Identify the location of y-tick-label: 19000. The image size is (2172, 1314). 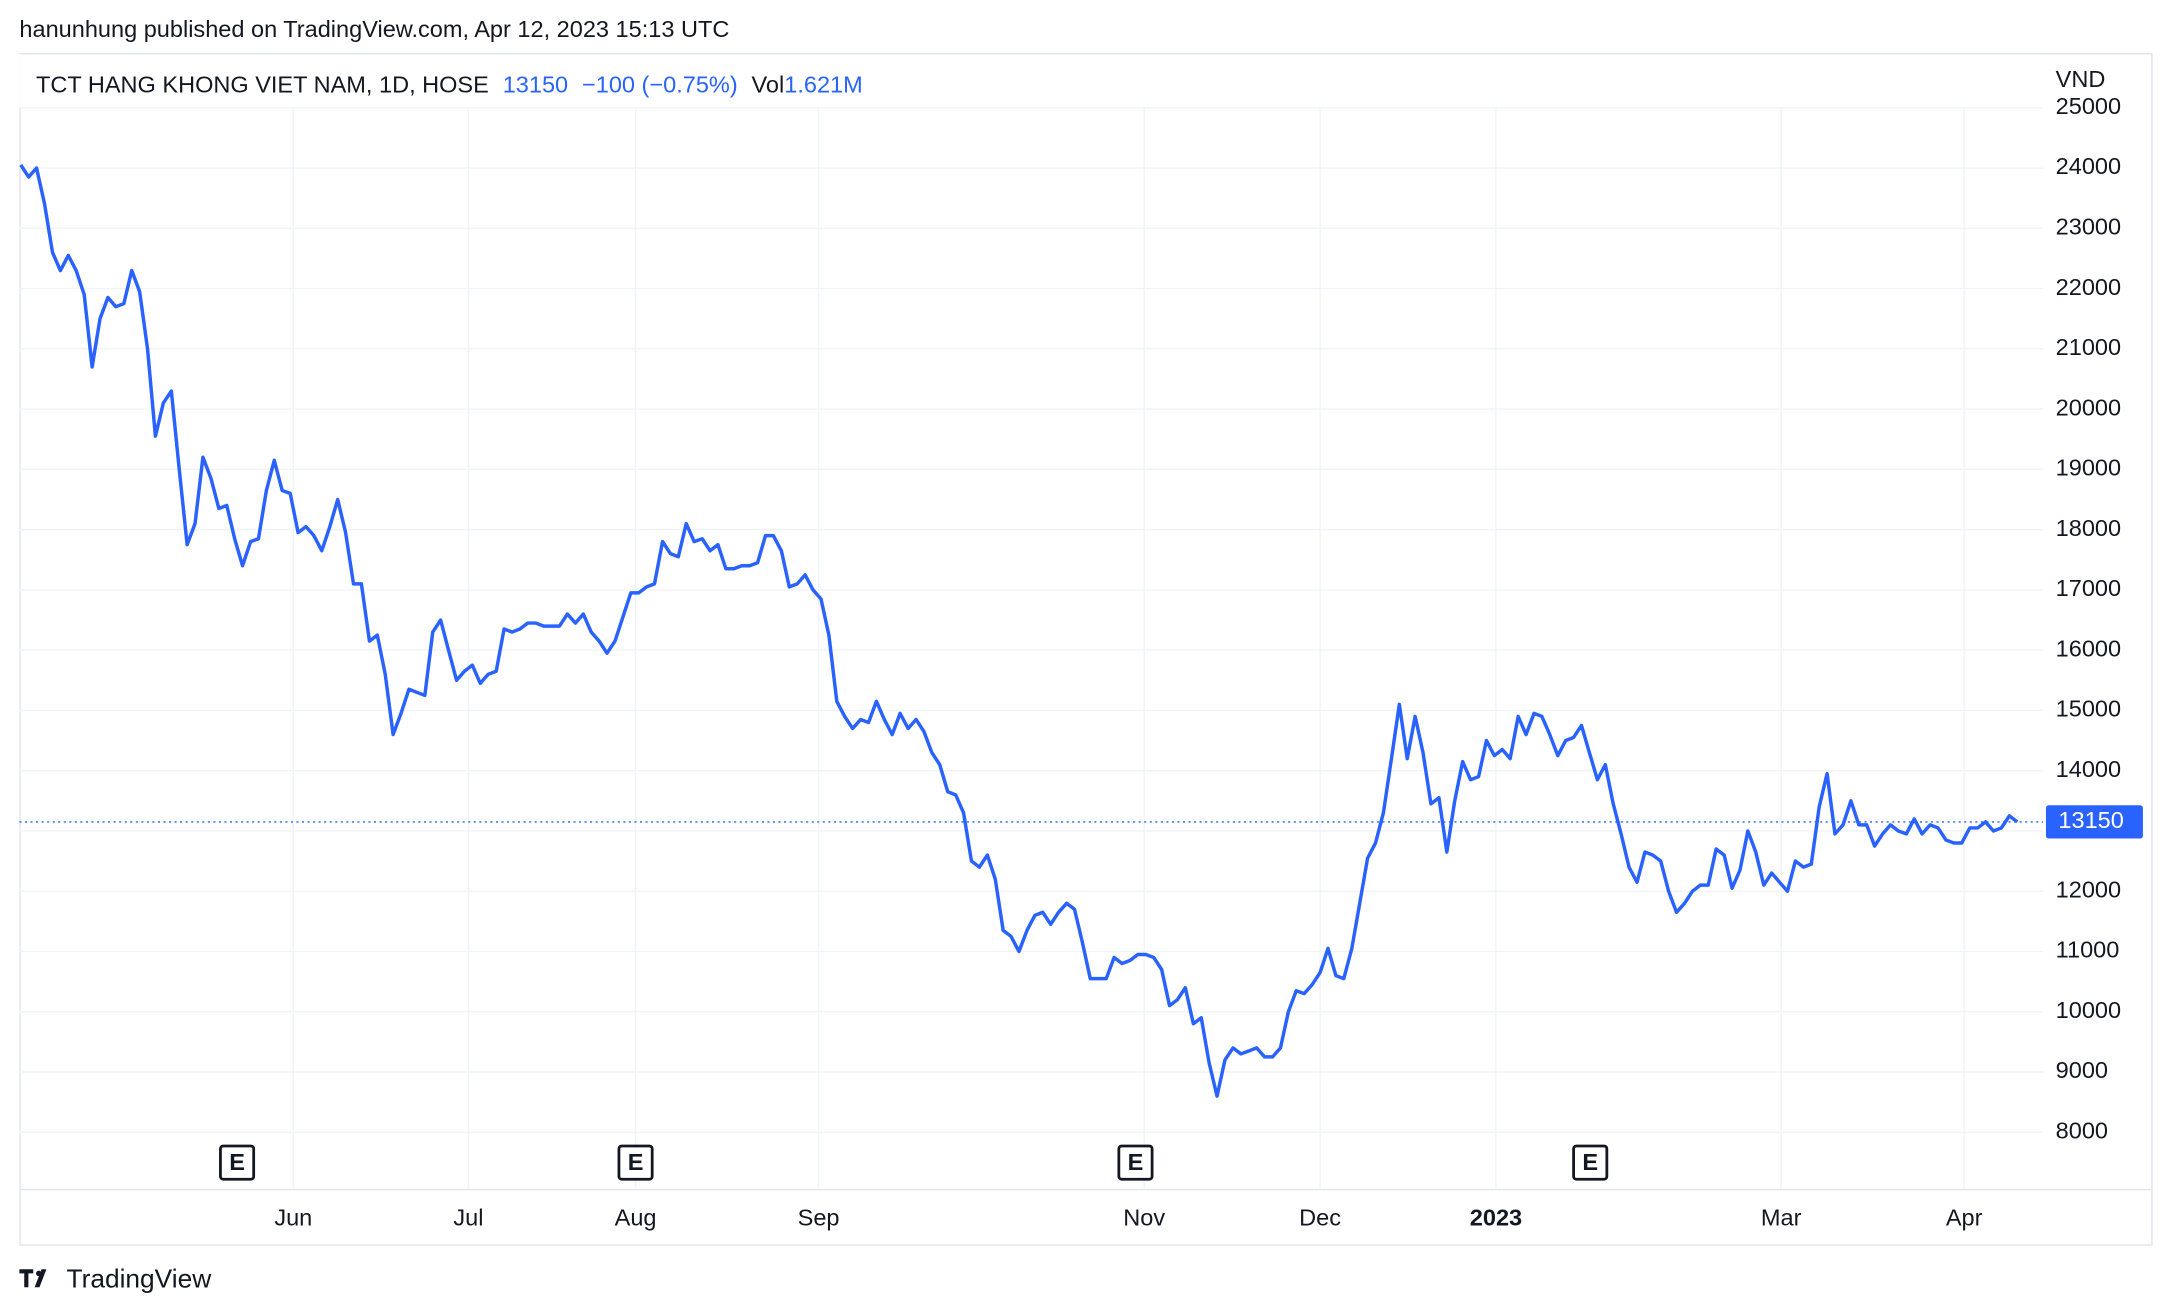
(2088, 468).